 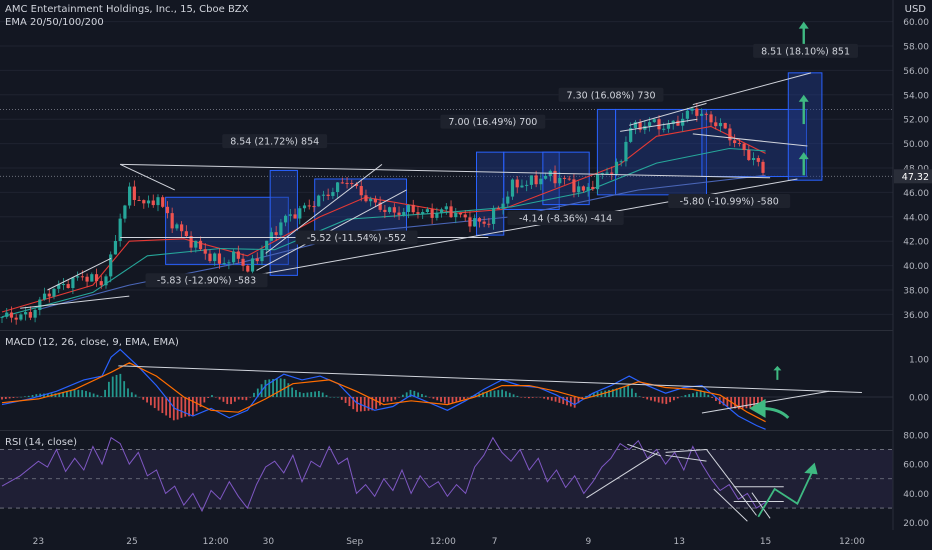 What do you see at coordinates (852, 542) in the screenshot?
I see `time-tick-label: 12:00` at bounding box center [852, 542].